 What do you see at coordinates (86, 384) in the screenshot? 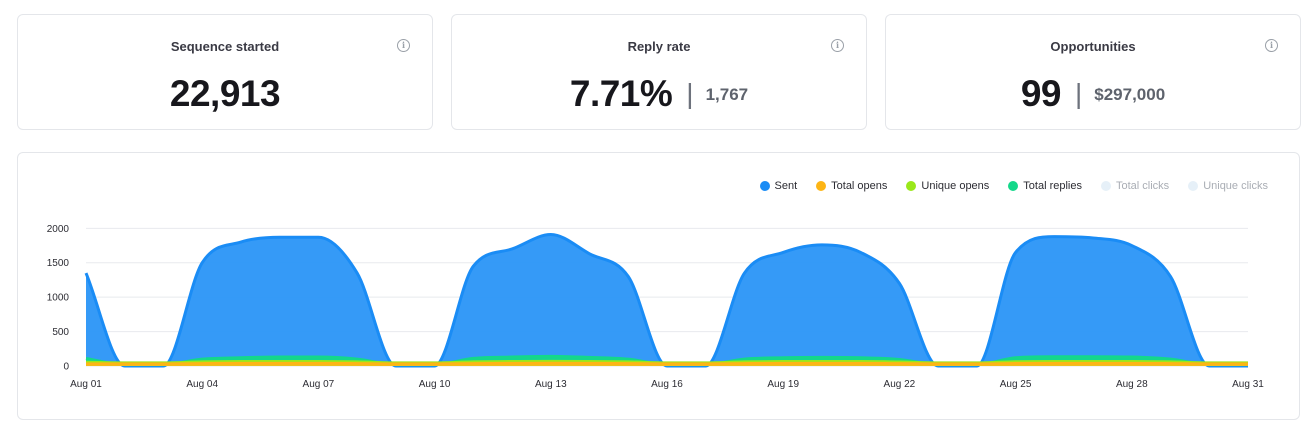
I see `x-tick-label: Aug 01` at bounding box center [86, 384].